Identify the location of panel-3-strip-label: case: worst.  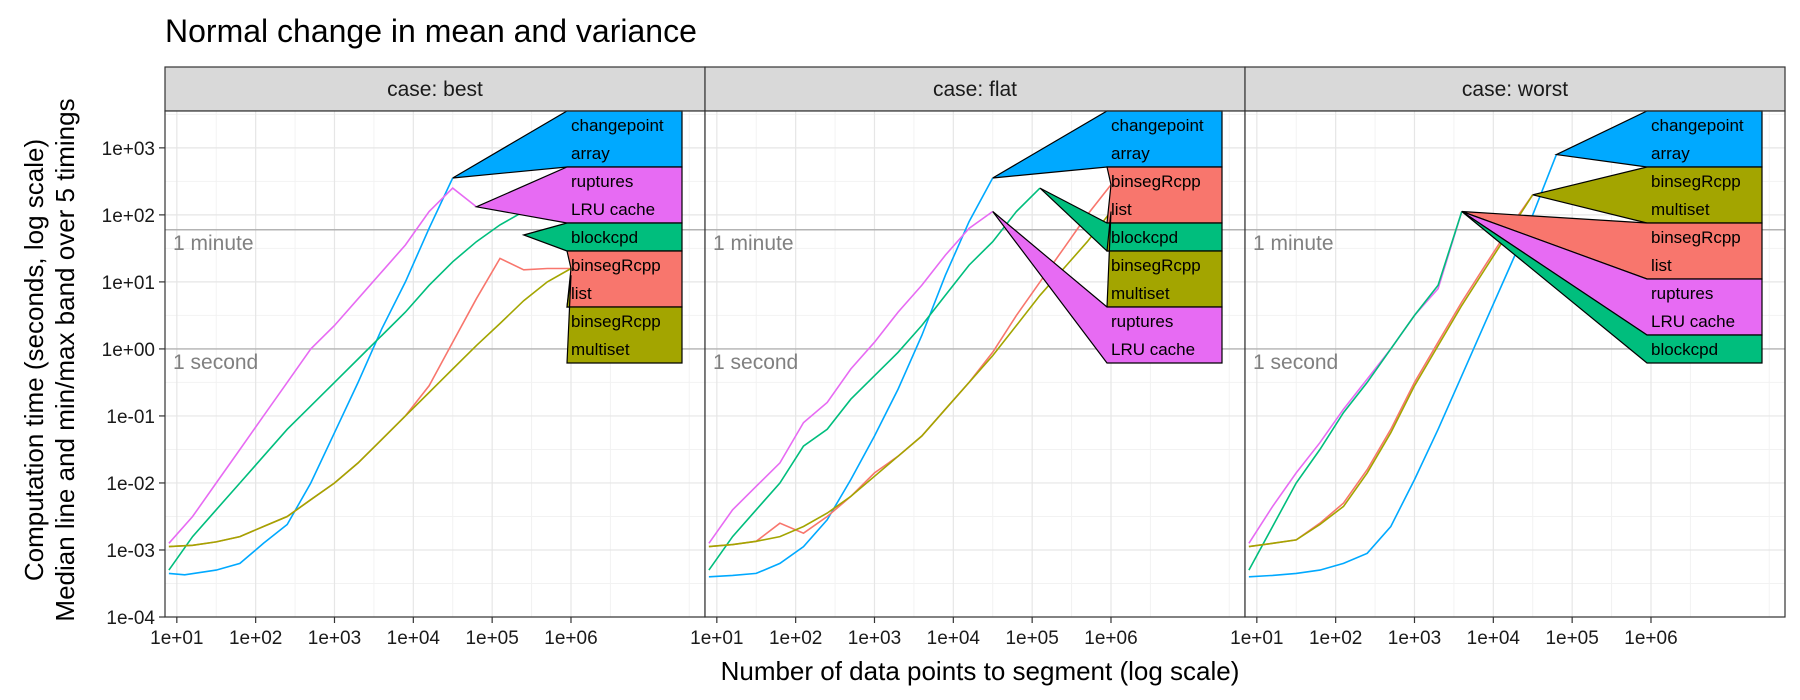
(1515, 89).